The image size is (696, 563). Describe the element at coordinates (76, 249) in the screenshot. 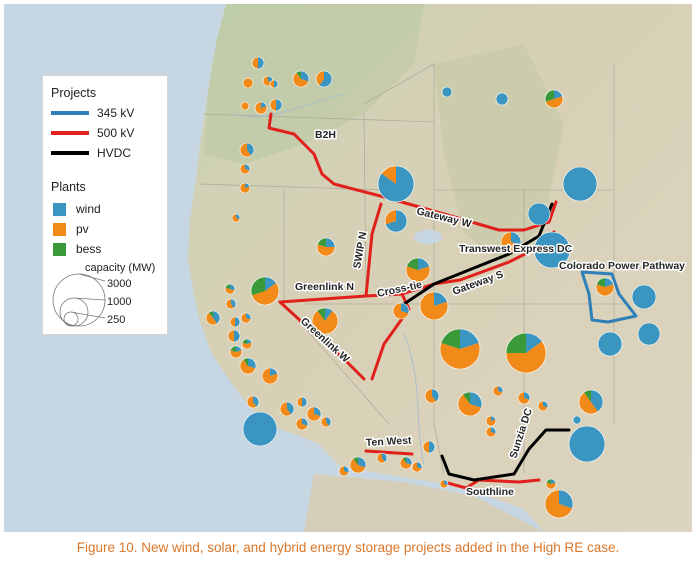

I see `legend-item-bess: bess` at that location.